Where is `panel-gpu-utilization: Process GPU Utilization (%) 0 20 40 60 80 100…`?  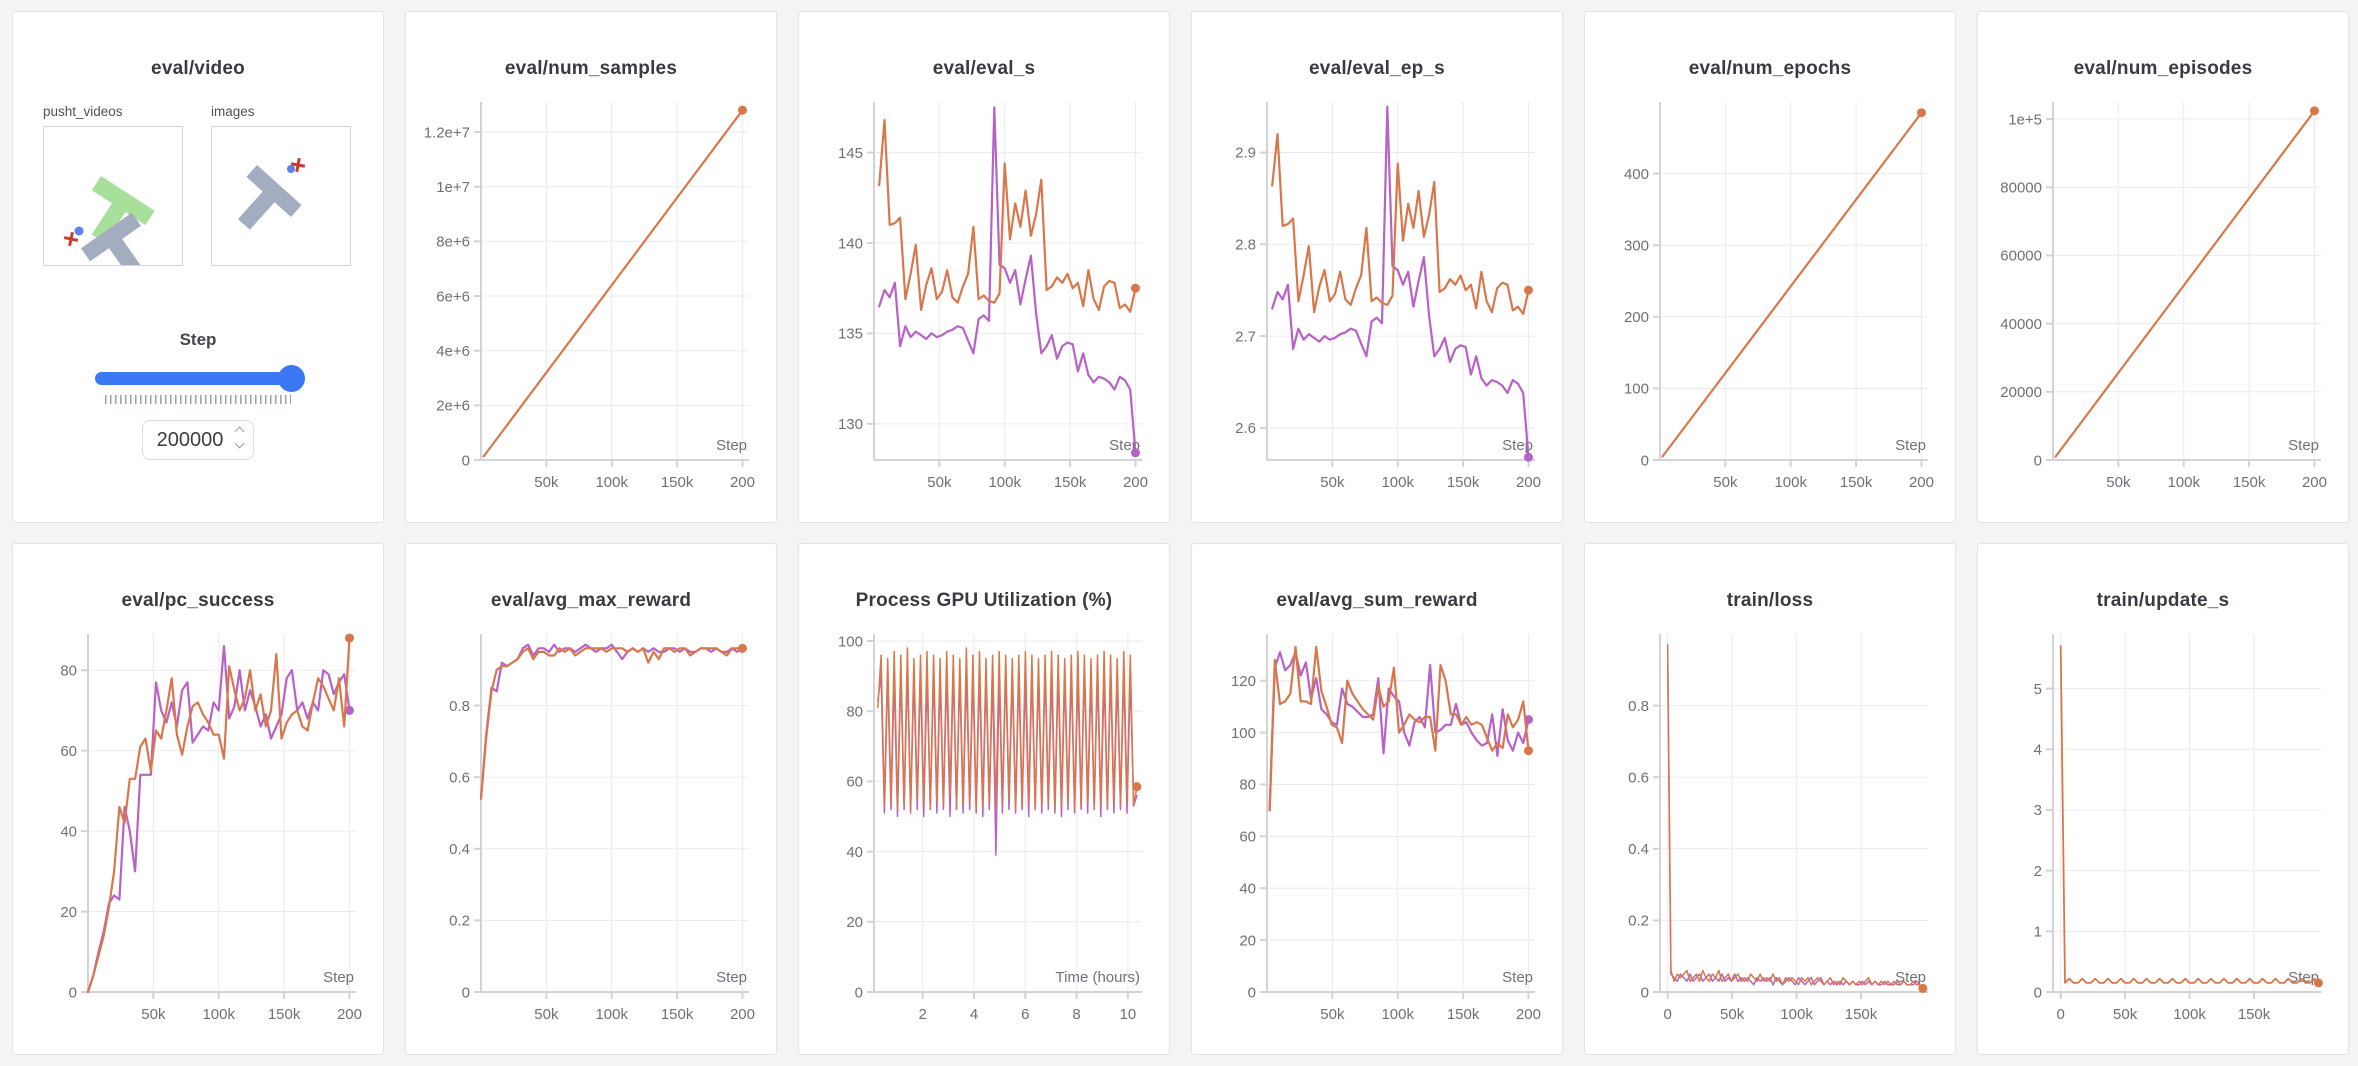
panel-gpu-utilization: Process GPU Utilization (%) 0 20 40 60 80 100… is located at coordinates (984, 799).